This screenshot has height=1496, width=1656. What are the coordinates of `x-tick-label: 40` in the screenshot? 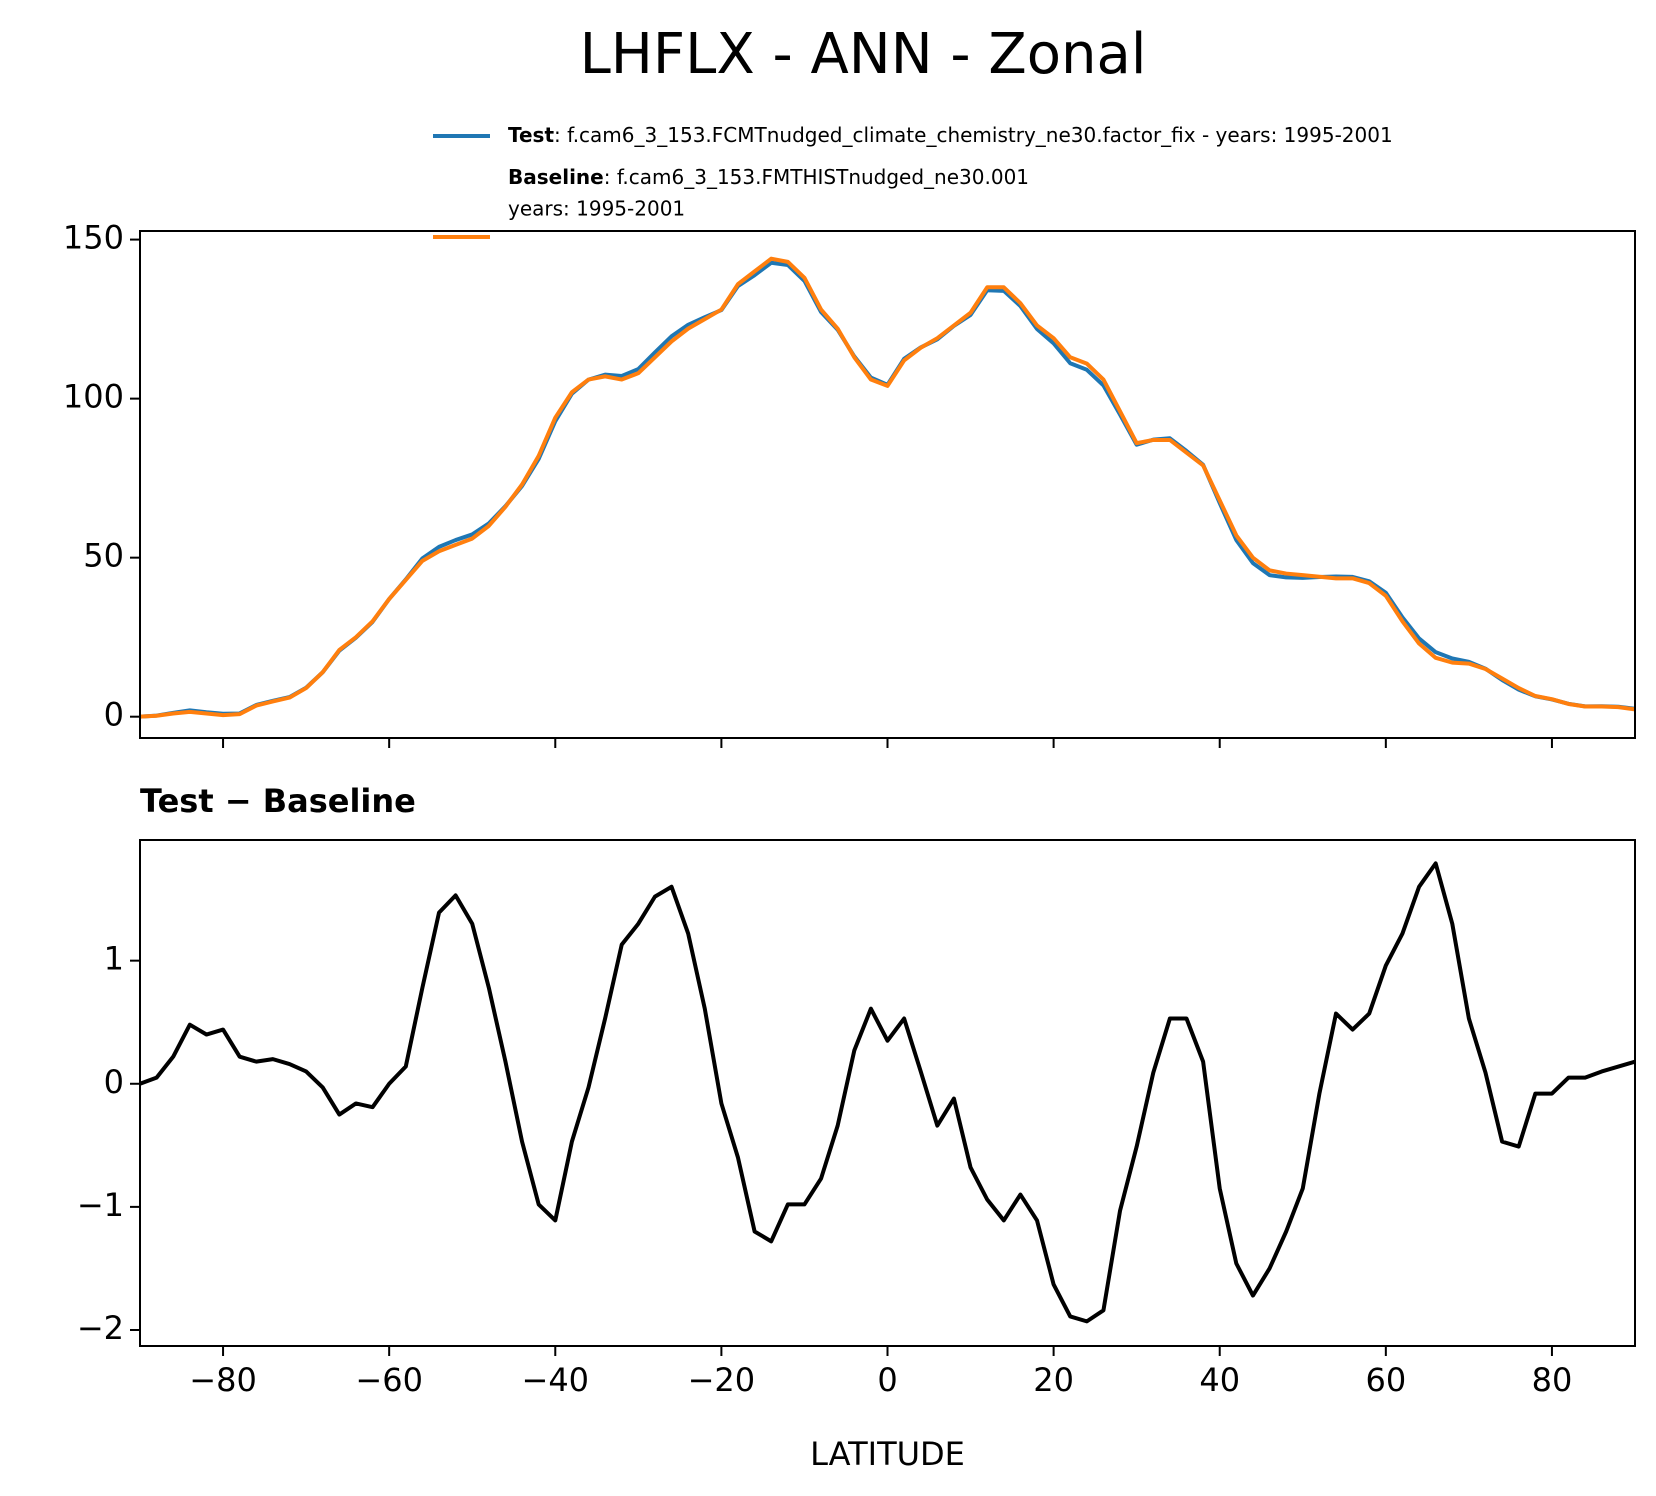 It's located at (1219, 1380).